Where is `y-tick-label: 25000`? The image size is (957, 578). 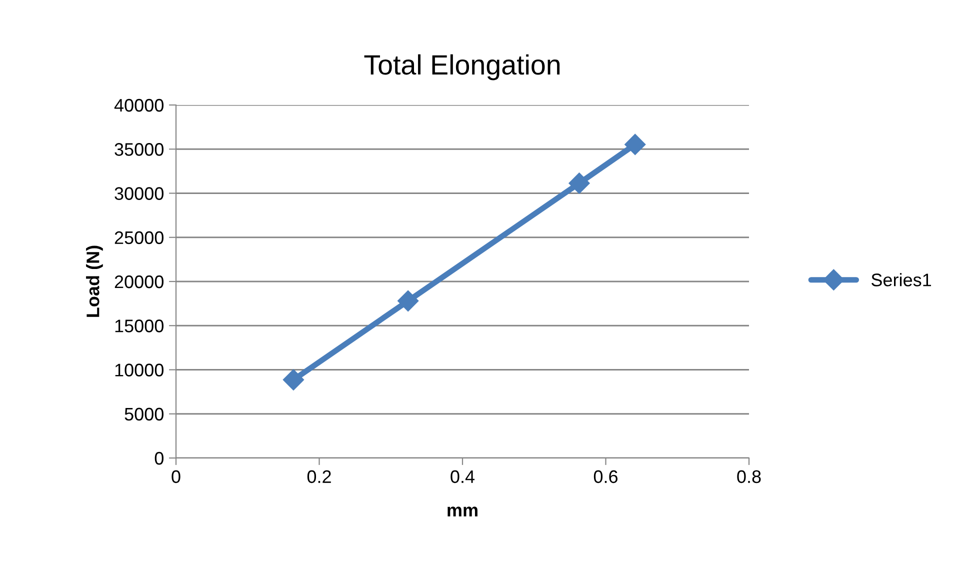
y-tick-label: 25000 is located at coordinates (139, 237).